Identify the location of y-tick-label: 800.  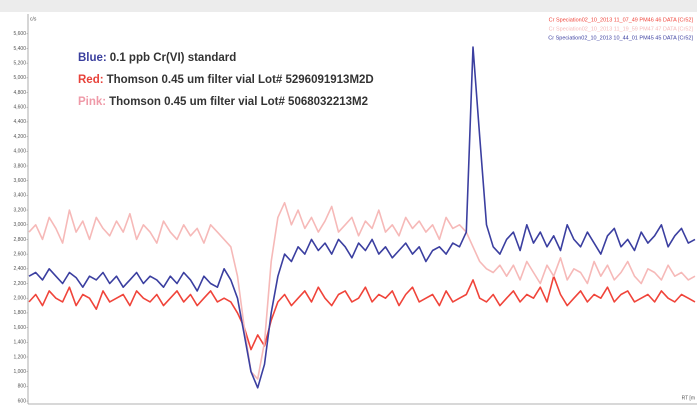
(22, 387).